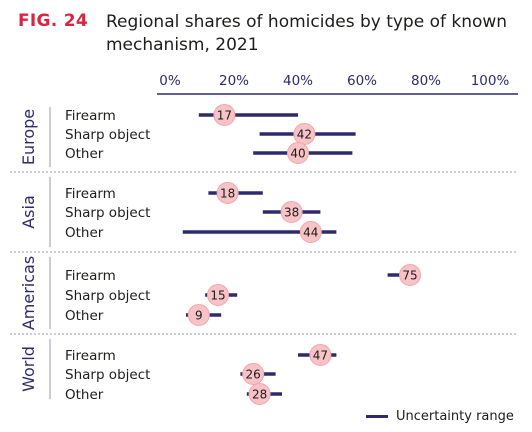  What do you see at coordinates (28, 212) in the screenshot?
I see `group-label: Asia` at bounding box center [28, 212].